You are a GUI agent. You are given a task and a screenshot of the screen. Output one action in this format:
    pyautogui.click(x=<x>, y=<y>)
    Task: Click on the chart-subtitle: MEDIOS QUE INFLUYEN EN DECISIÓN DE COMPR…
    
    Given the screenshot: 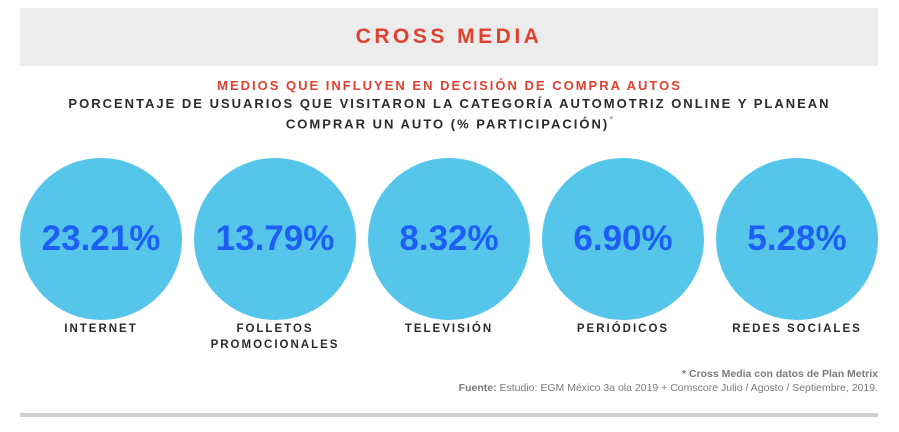 What is the action you would take?
    pyautogui.click(x=449, y=85)
    